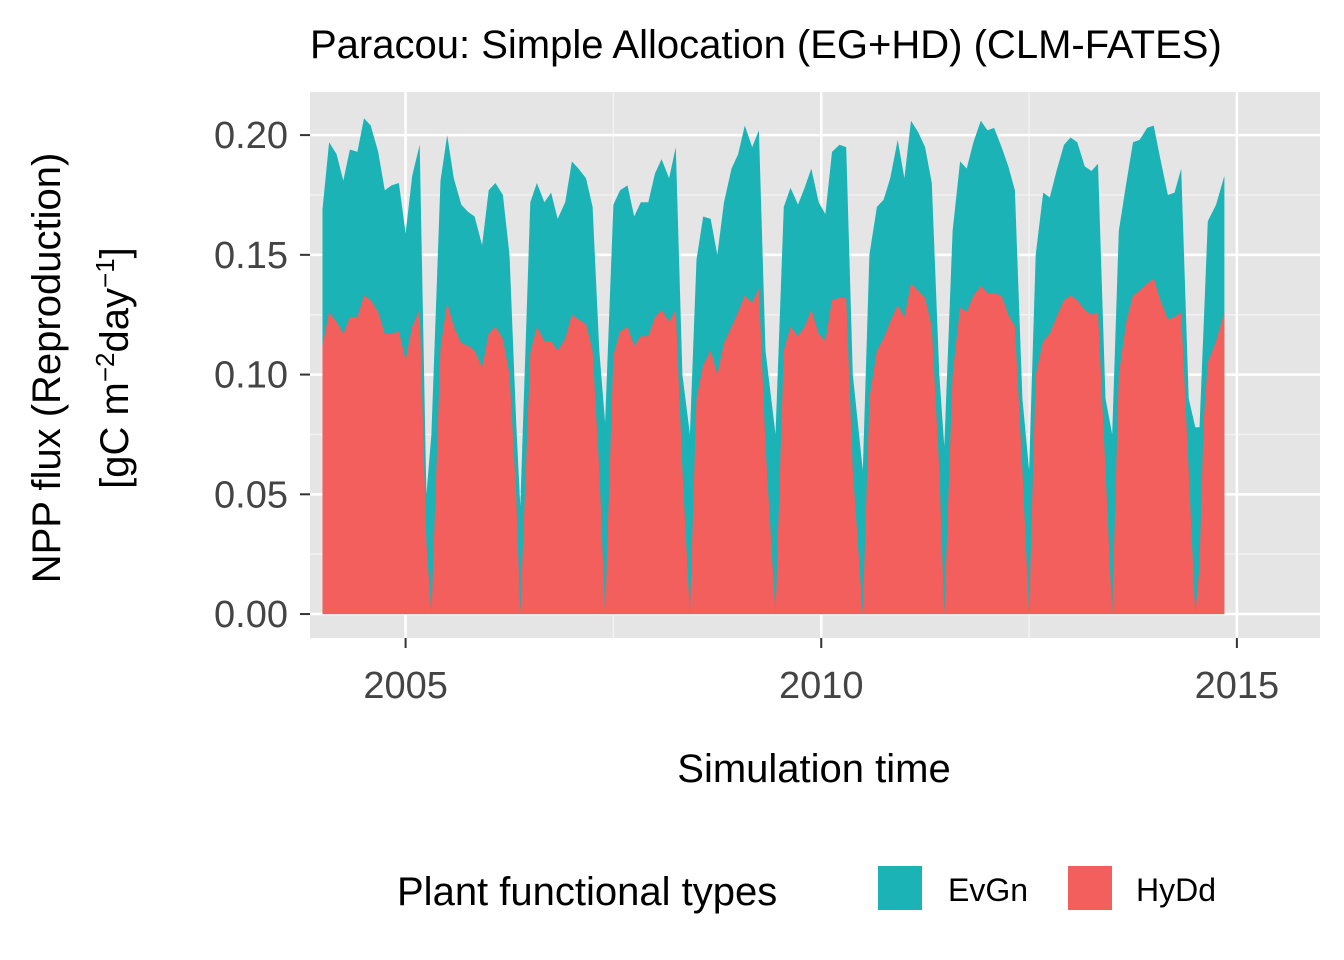 This screenshot has width=1344, height=960. Describe the element at coordinates (821, 686) in the screenshot. I see `x-tick-label: 2010` at that location.